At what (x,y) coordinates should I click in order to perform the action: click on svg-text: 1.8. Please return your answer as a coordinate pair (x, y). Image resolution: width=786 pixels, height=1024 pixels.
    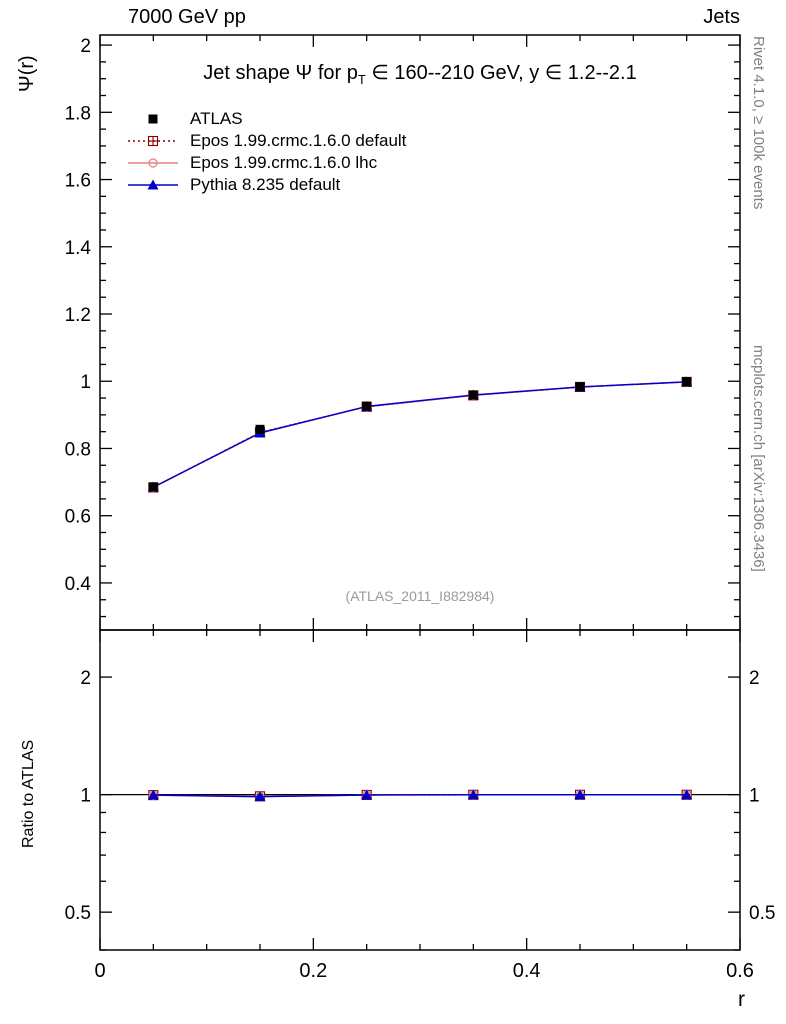
    Looking at the image, I should click on (78, 113).